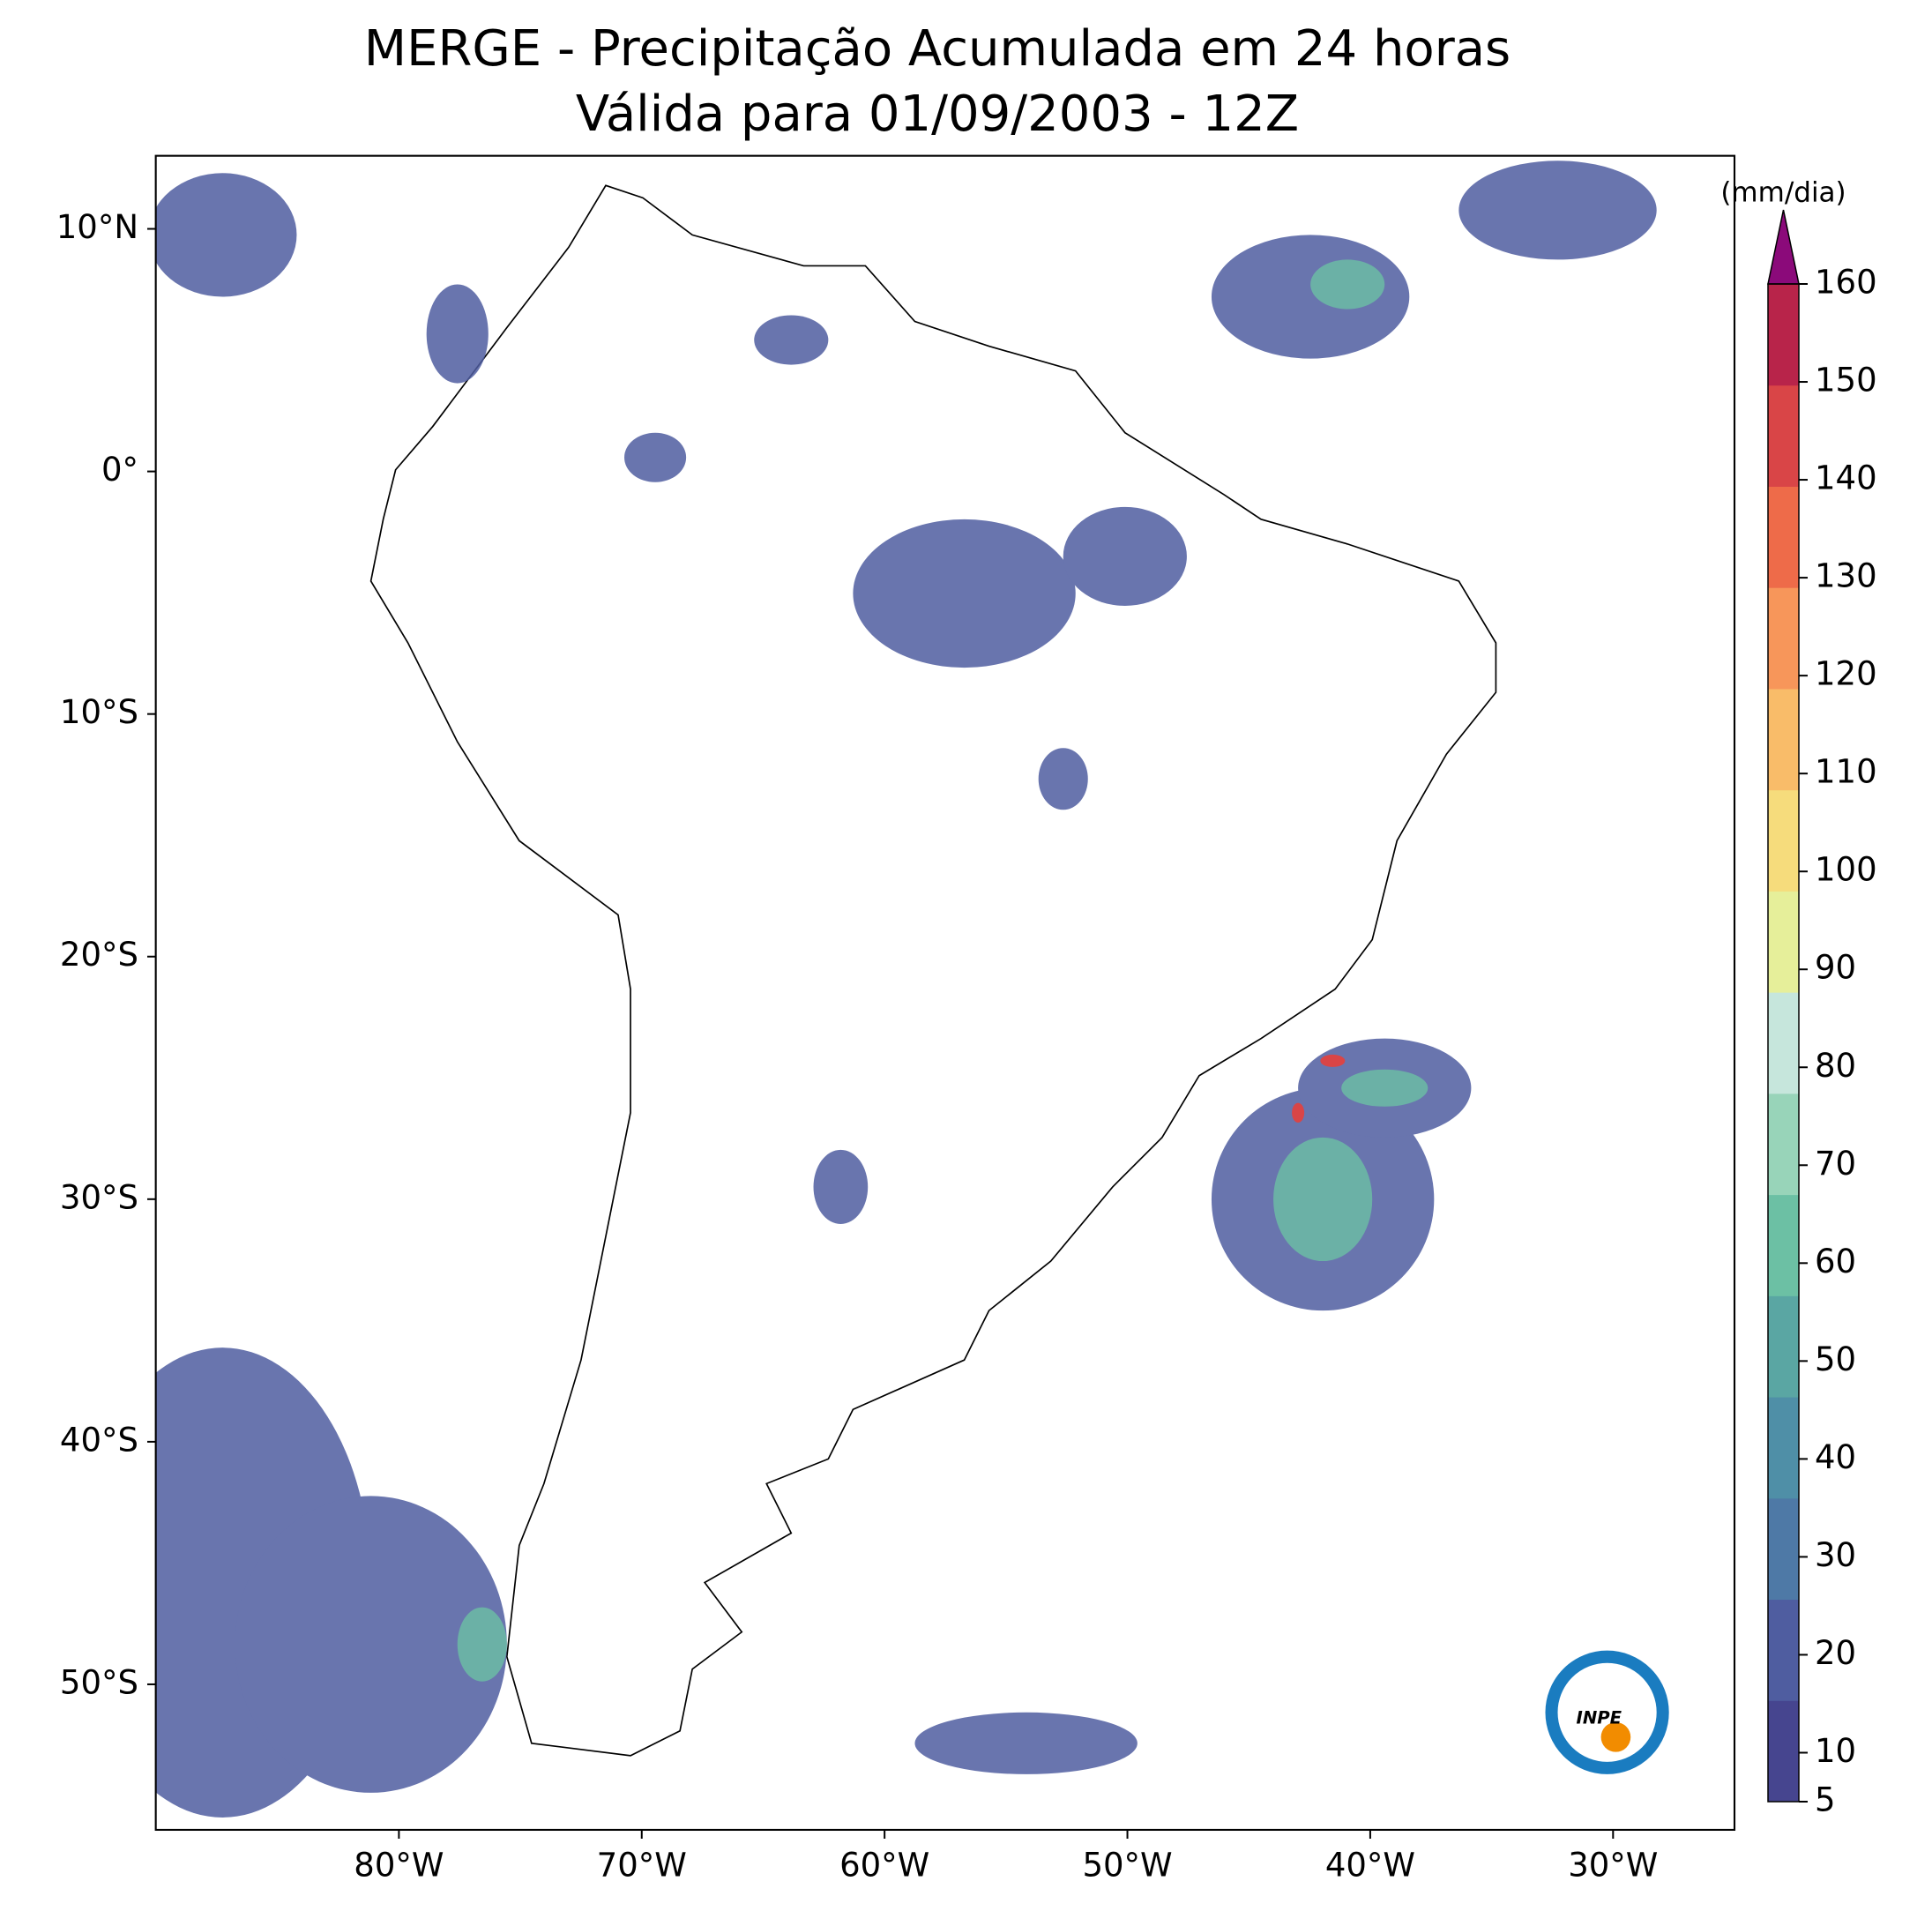 This screenshot has width=1932, height=1911. I want to click on logo: INPE, so click(1607, 1712).